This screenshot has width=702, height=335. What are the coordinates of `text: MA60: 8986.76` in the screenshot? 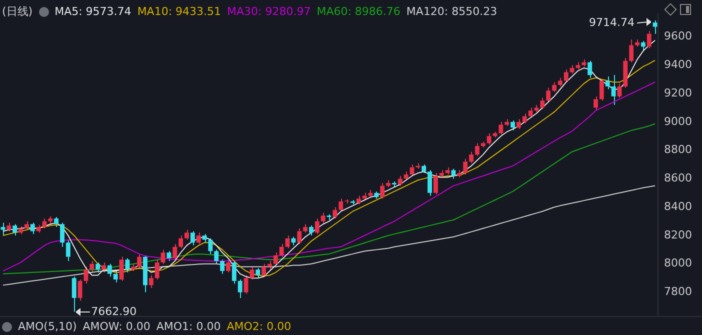 It's located at (358, 11).